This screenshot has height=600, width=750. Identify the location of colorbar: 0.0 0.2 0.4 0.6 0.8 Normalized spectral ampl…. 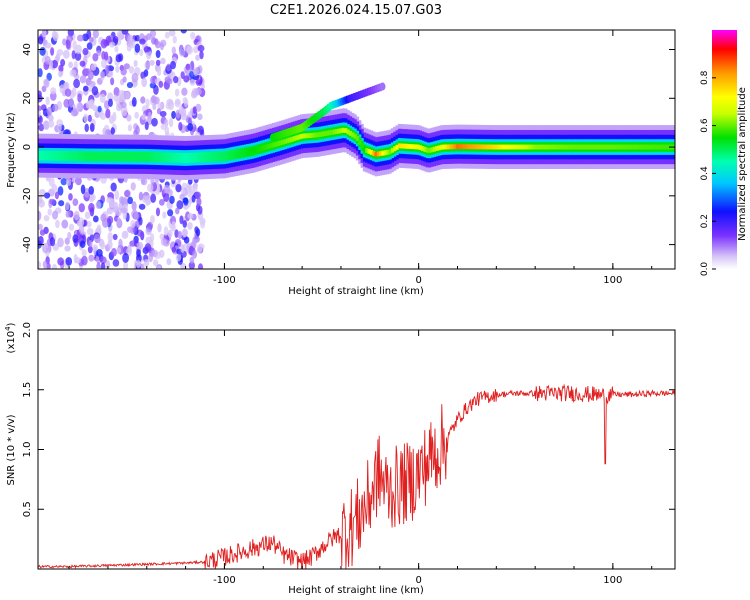
(724, 153).